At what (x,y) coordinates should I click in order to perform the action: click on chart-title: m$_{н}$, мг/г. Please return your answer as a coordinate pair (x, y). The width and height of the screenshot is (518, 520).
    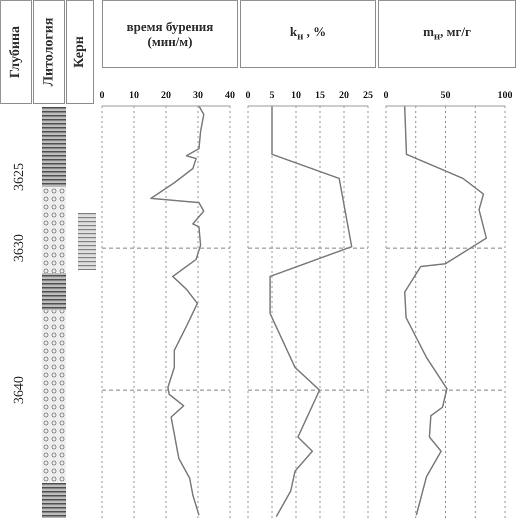
    Looking at the image, I should click on (447, 34).